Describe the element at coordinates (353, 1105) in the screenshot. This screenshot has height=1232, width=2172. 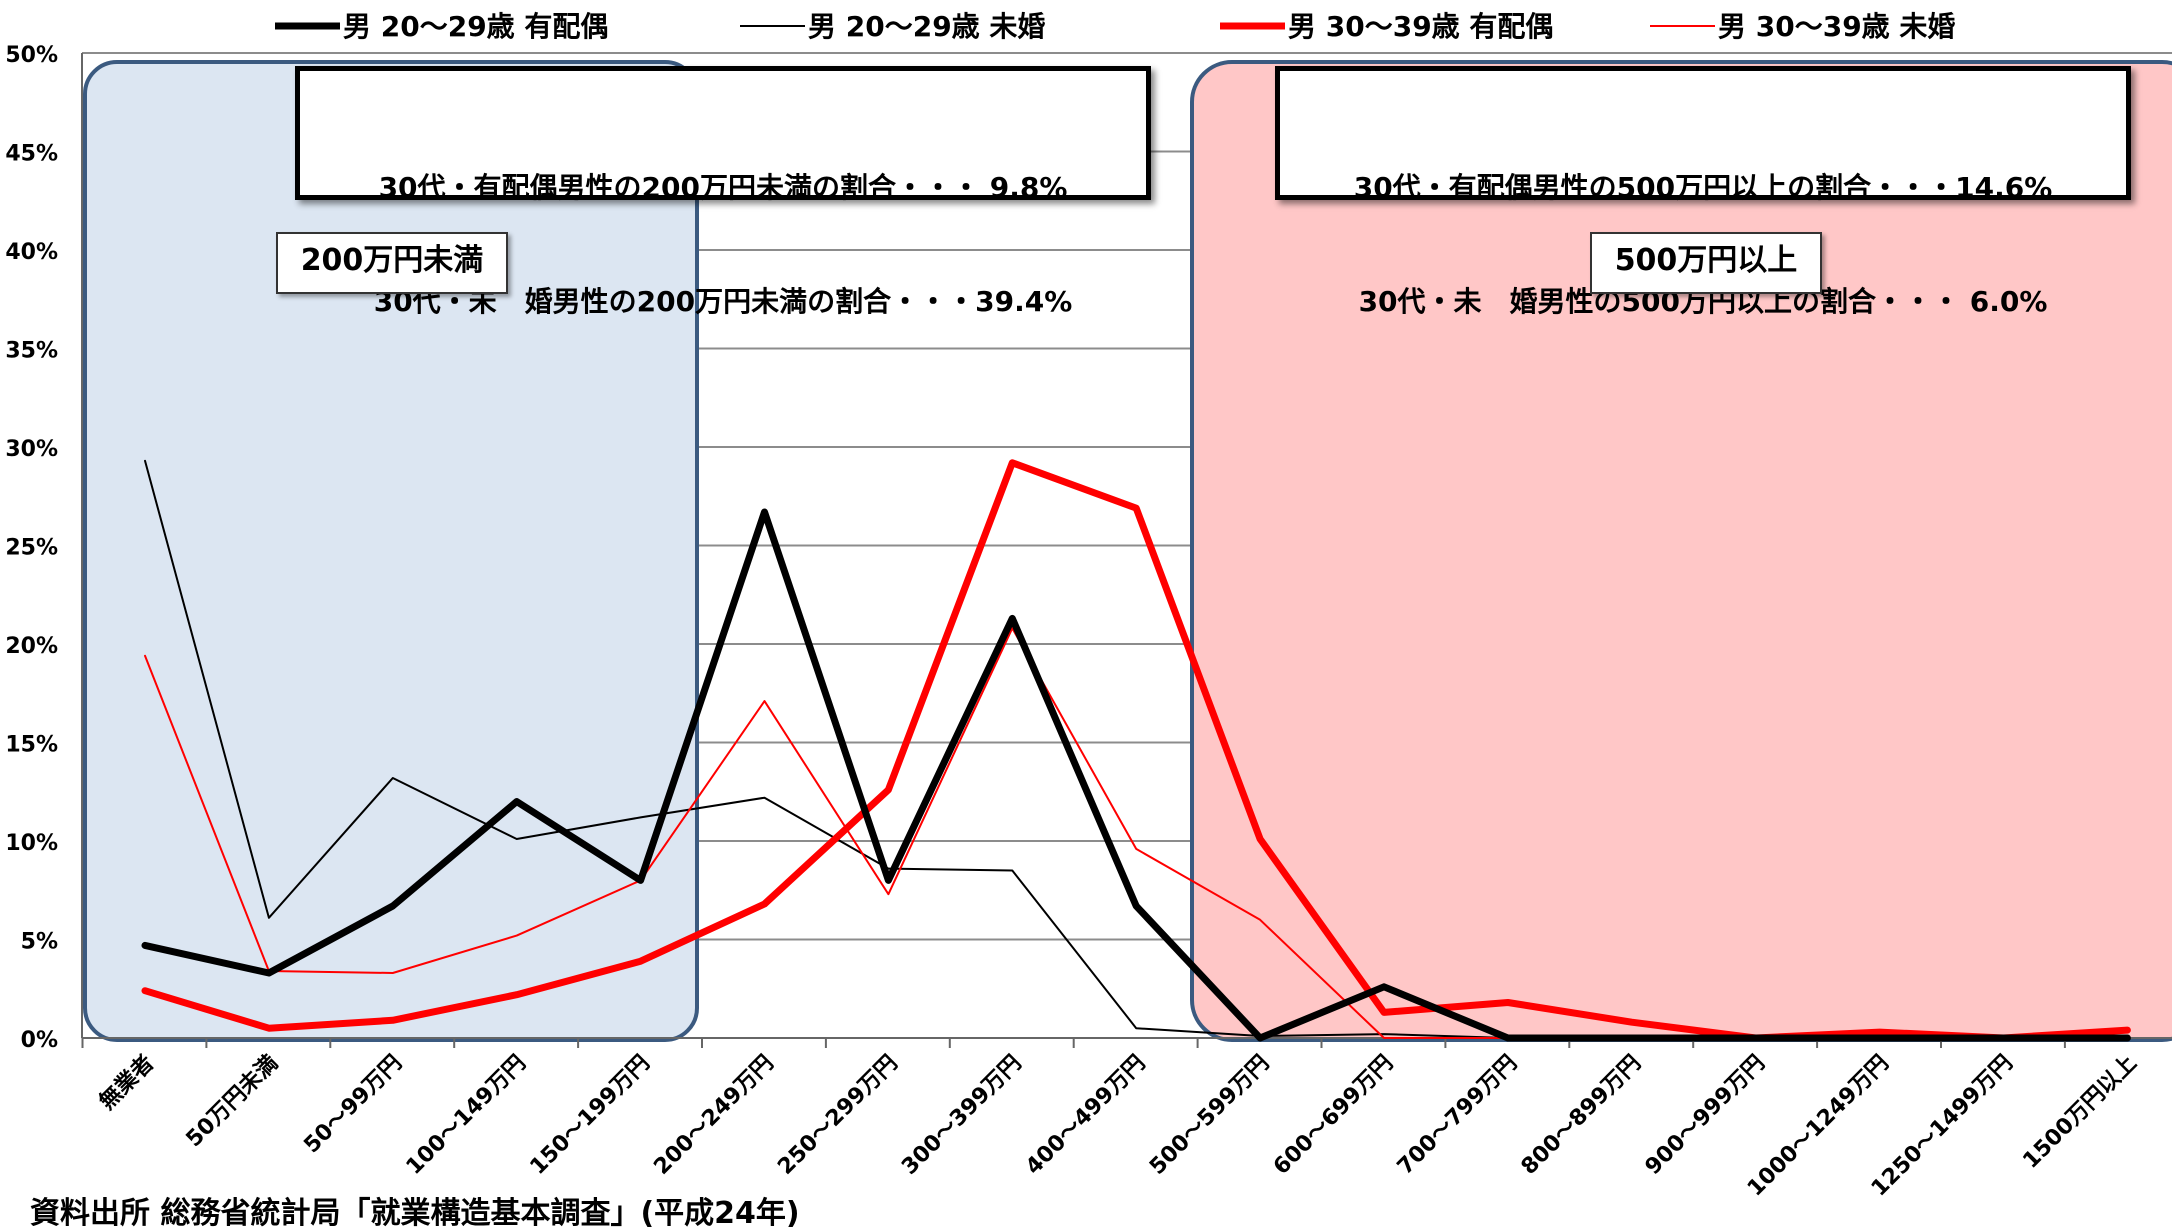
I see `x-tick-label: 50～99万円` at that location.